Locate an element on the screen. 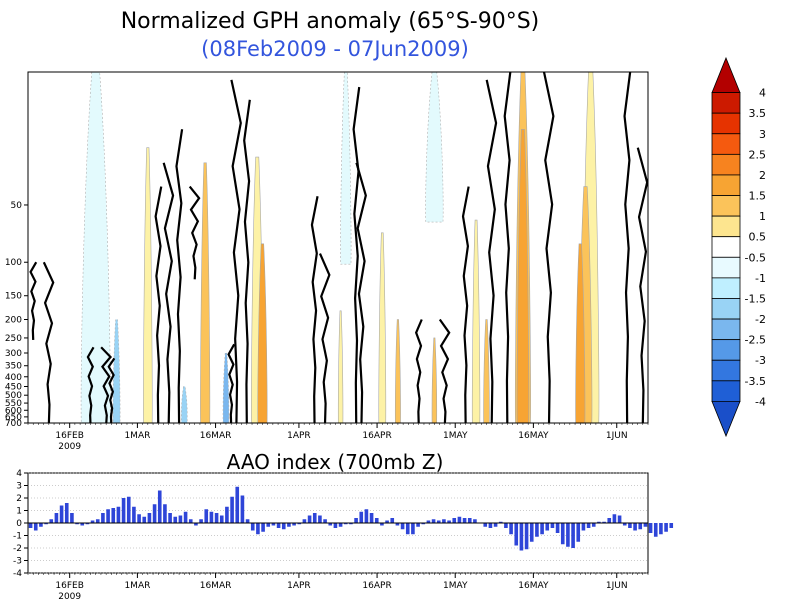 The height and width of the screenshot is (600, 800). colorbar-label: 2 is located at coordinates (762, 175).